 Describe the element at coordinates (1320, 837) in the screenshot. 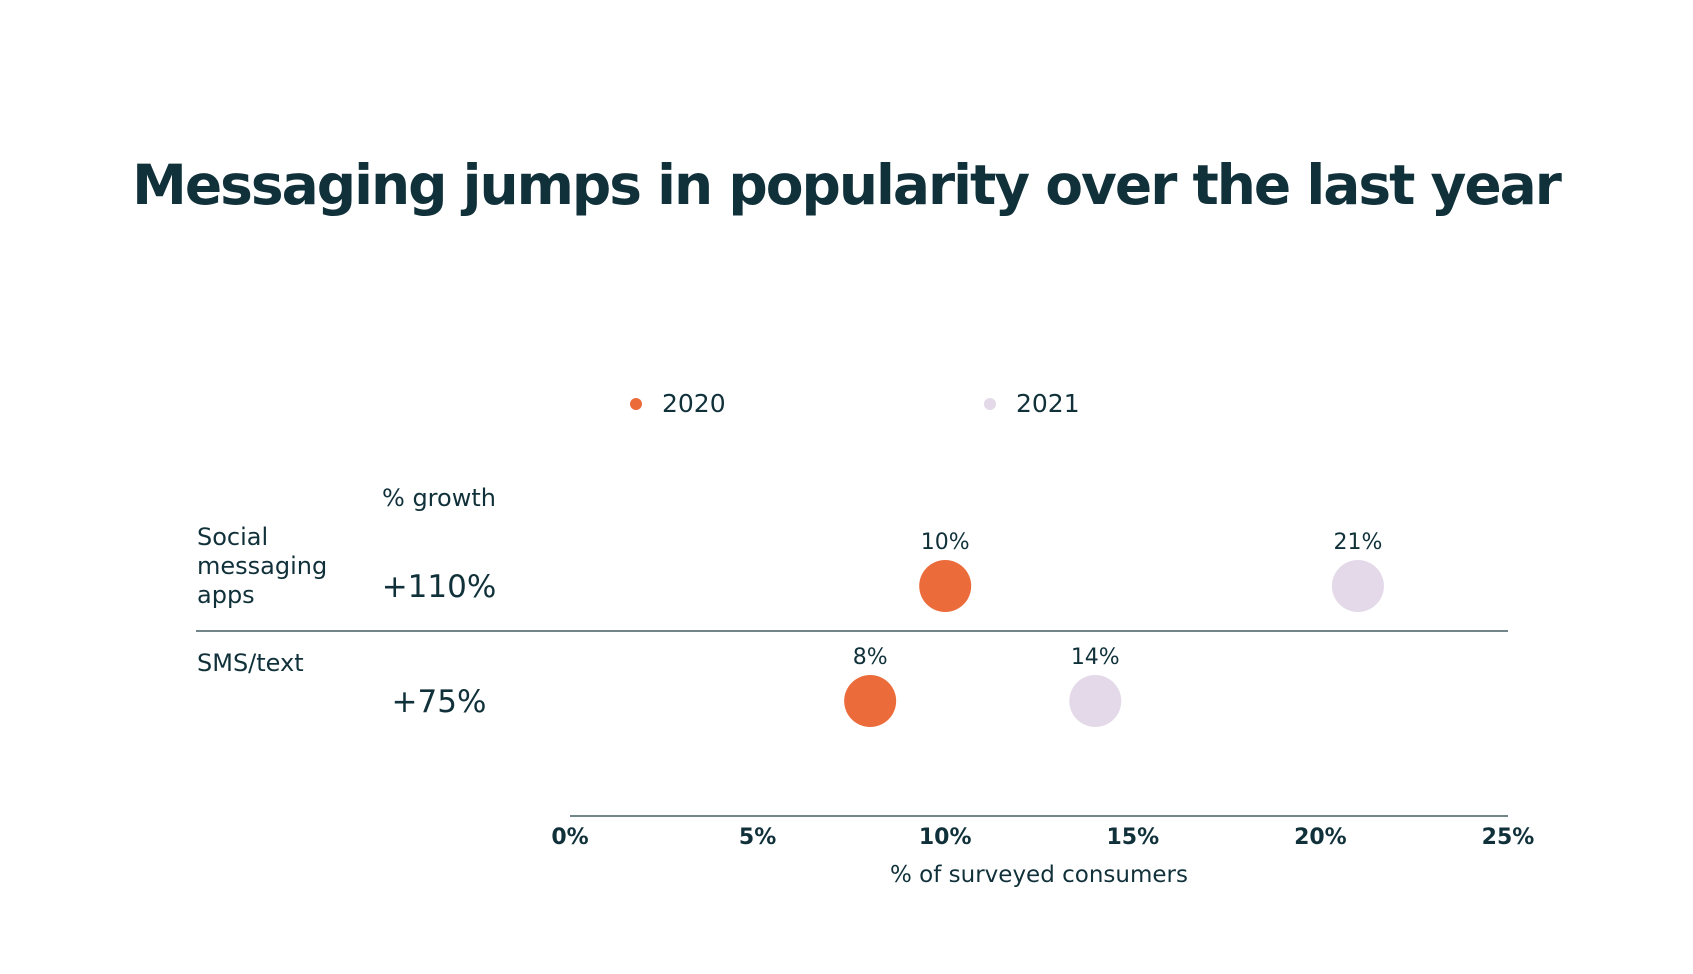

I see `x-tick-label: 20%` at that location.